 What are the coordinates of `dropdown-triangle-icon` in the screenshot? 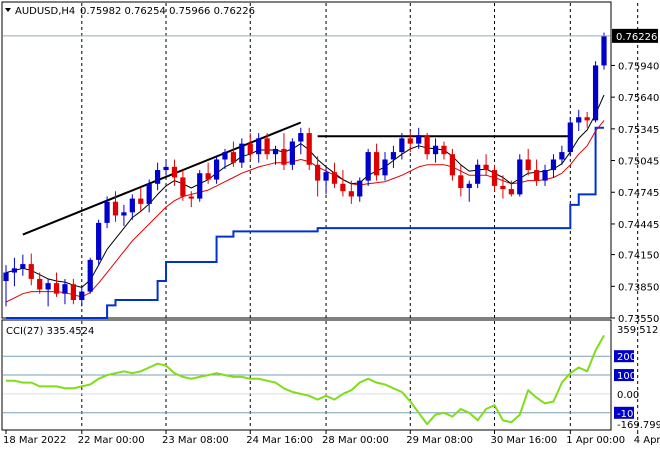 It's located at (8, 10).